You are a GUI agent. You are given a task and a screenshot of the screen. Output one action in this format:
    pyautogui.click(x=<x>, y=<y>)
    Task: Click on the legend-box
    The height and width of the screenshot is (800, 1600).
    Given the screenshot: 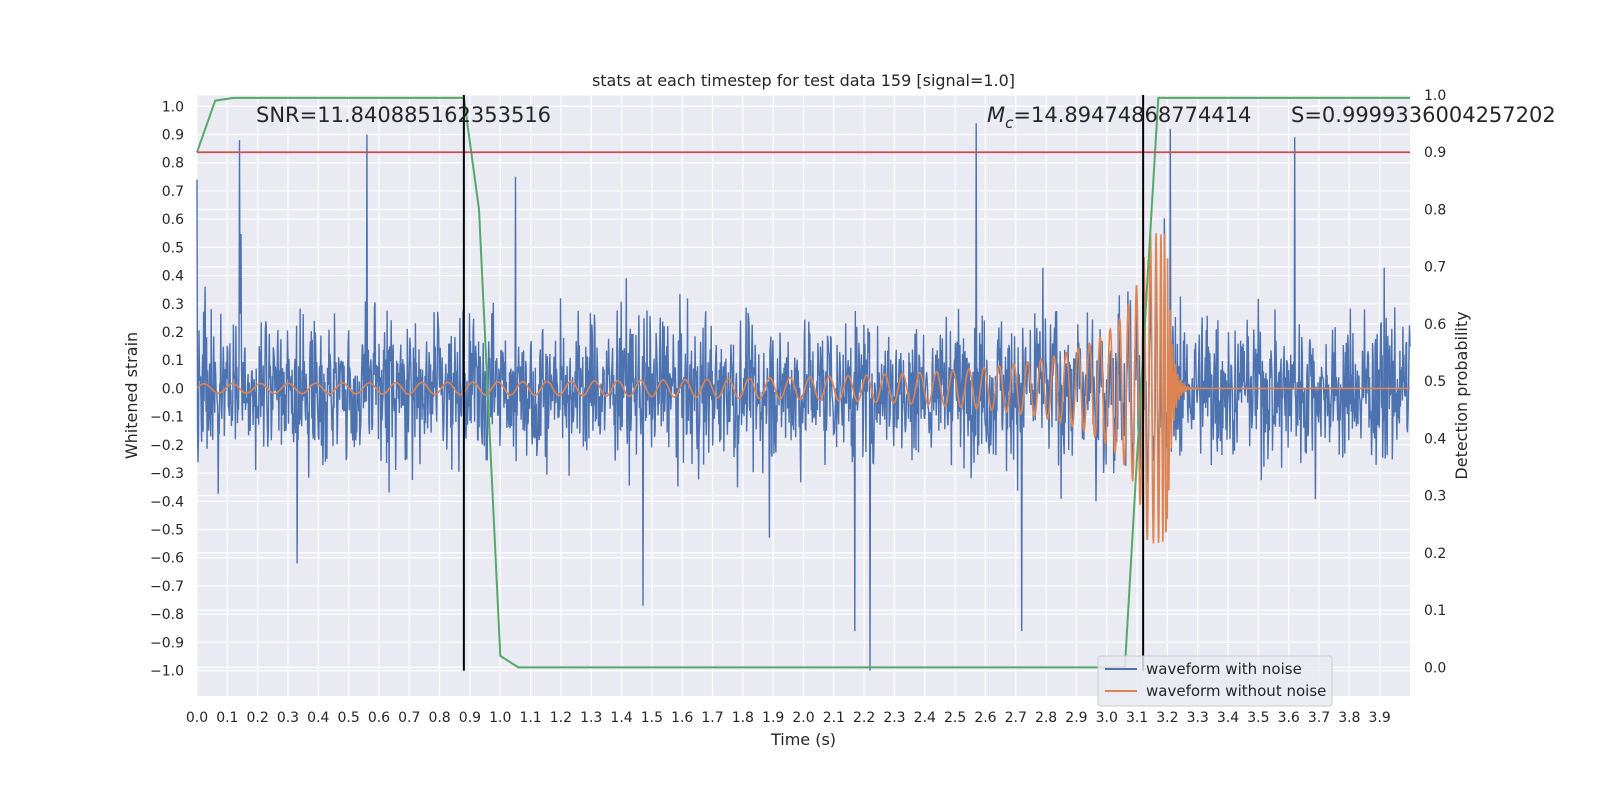 What is the action you would take?
    pyautogui.click(x=1215, y=681)
    